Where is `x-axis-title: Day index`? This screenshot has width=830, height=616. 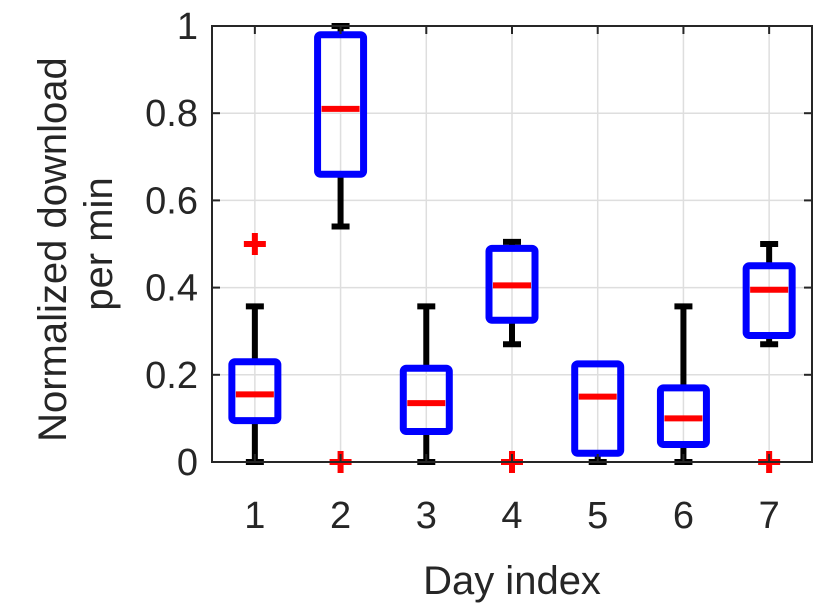
x-axis-title: Day index is located at coordinates (512, 581).